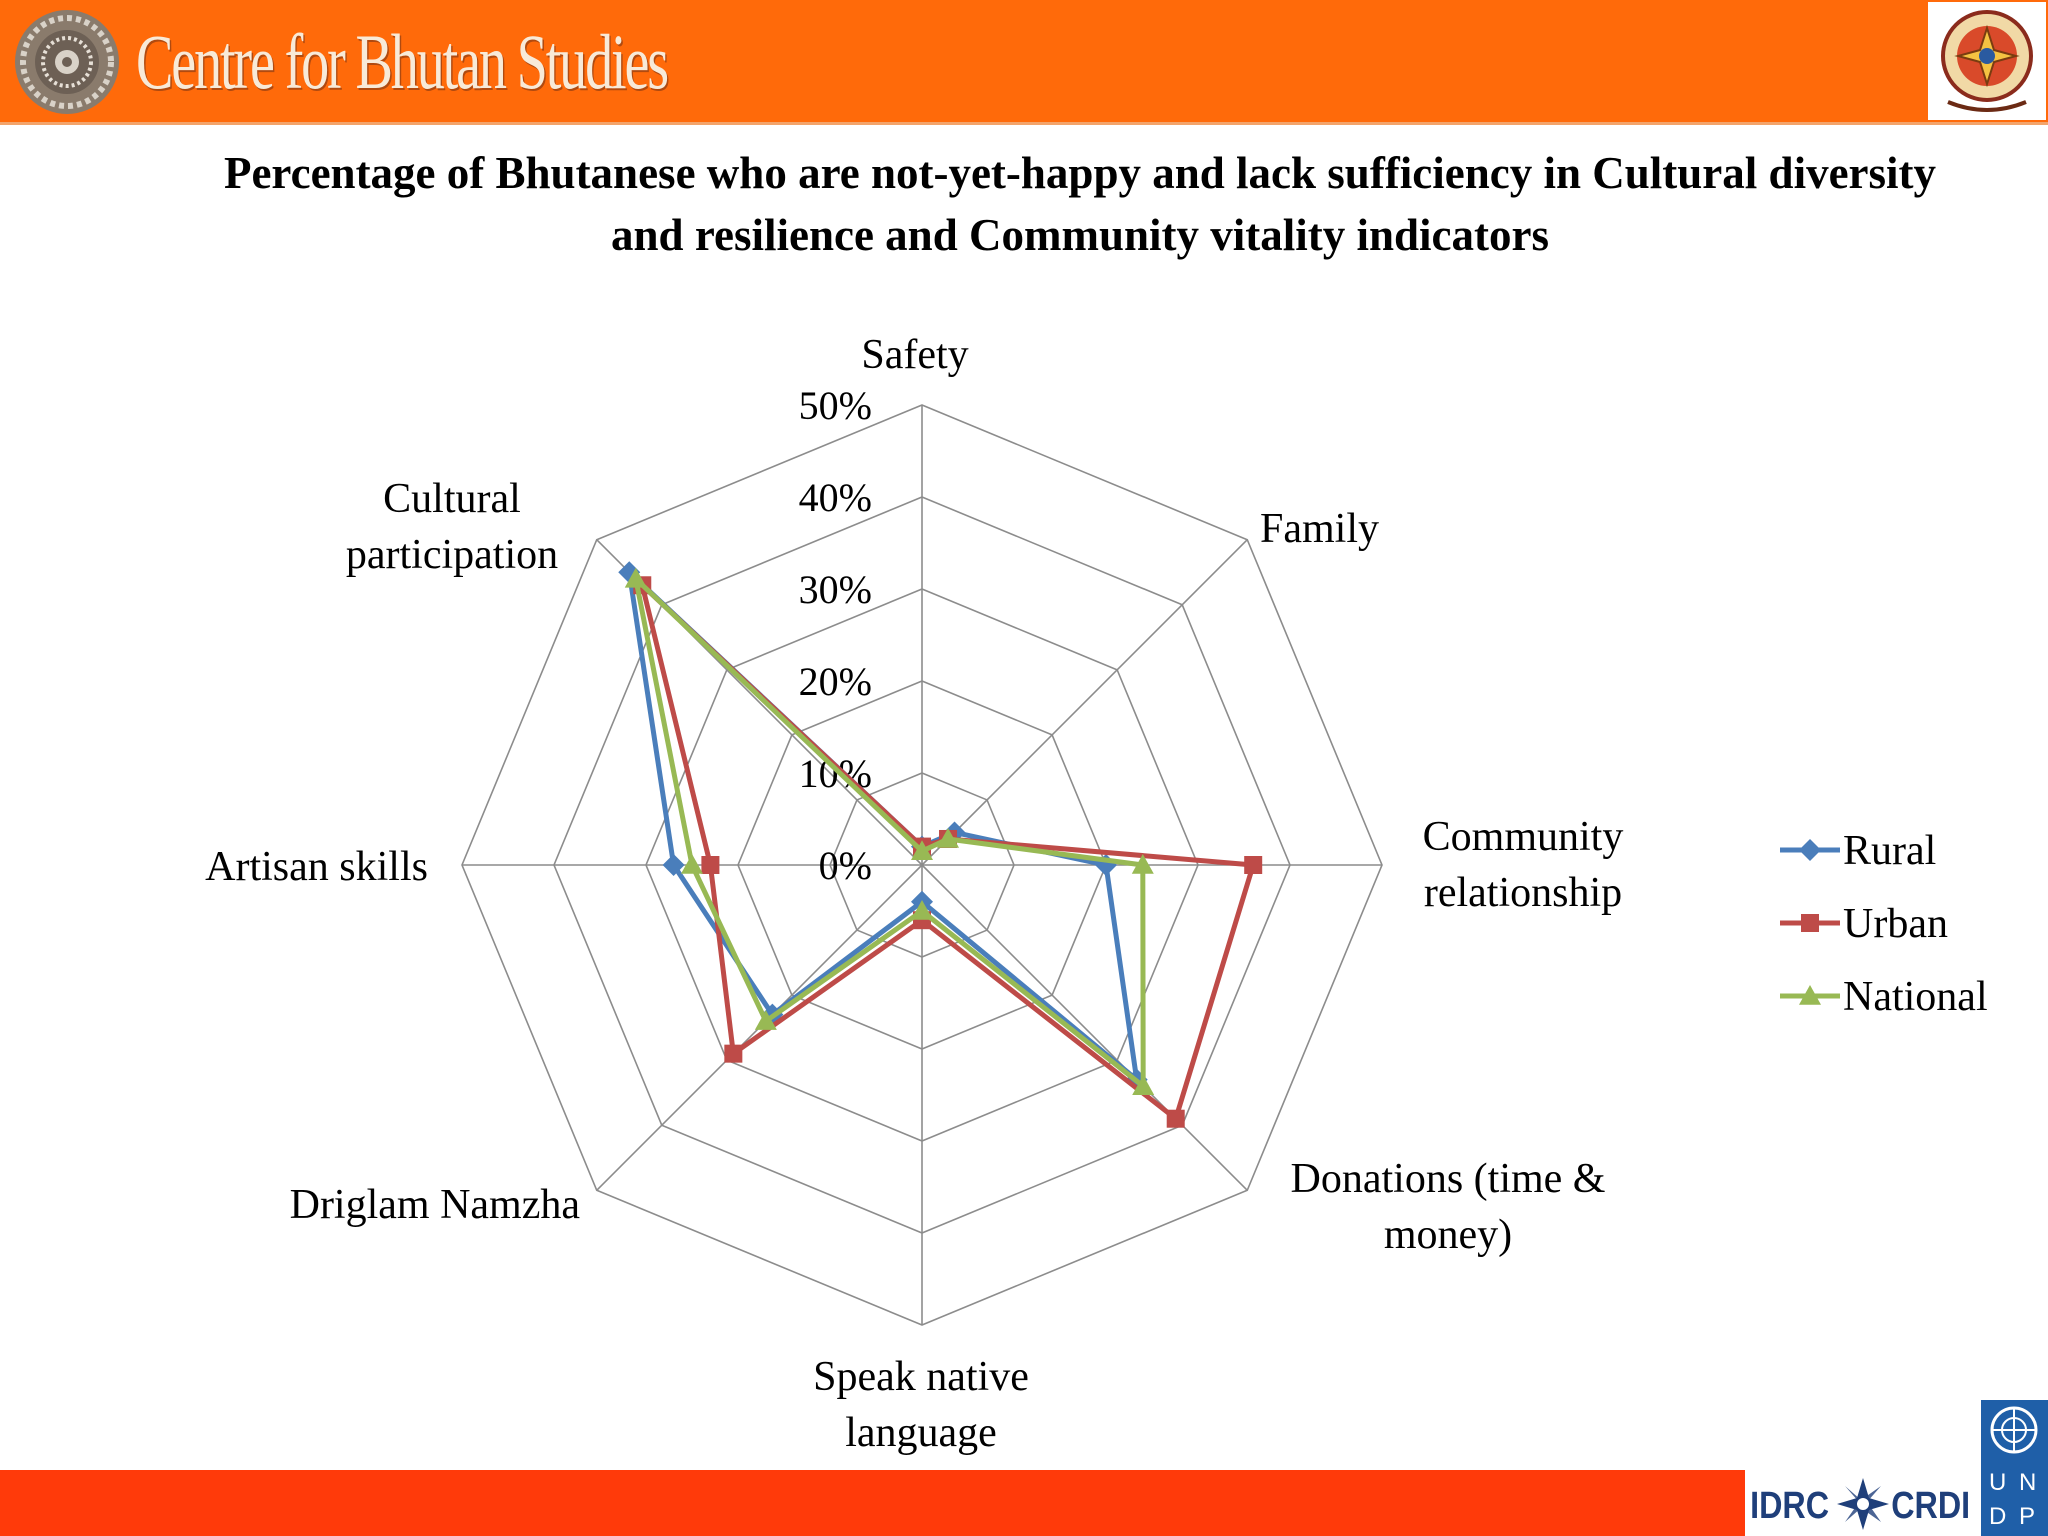 Image resolution: width=2048 pixels, height=1536 pixels. I want to click on legend-item: Rural, so click(1858, 851).